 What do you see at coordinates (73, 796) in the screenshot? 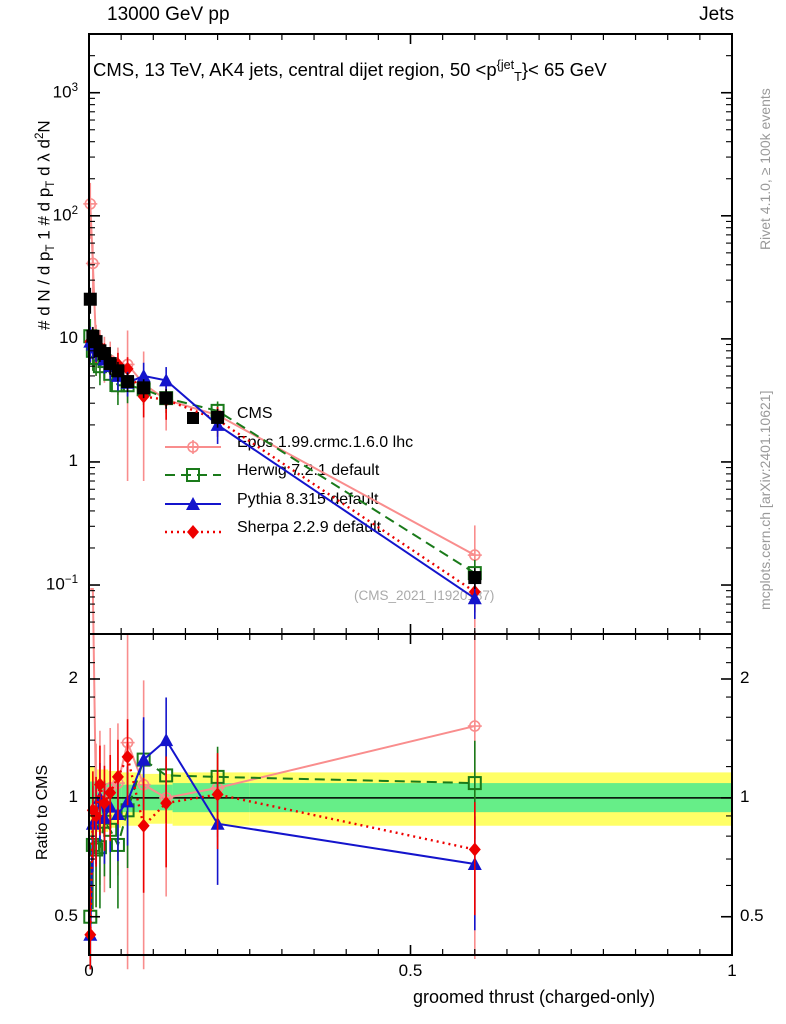
I see `ratio-axis-tick-label: 1` at bounding box center [73, 796].